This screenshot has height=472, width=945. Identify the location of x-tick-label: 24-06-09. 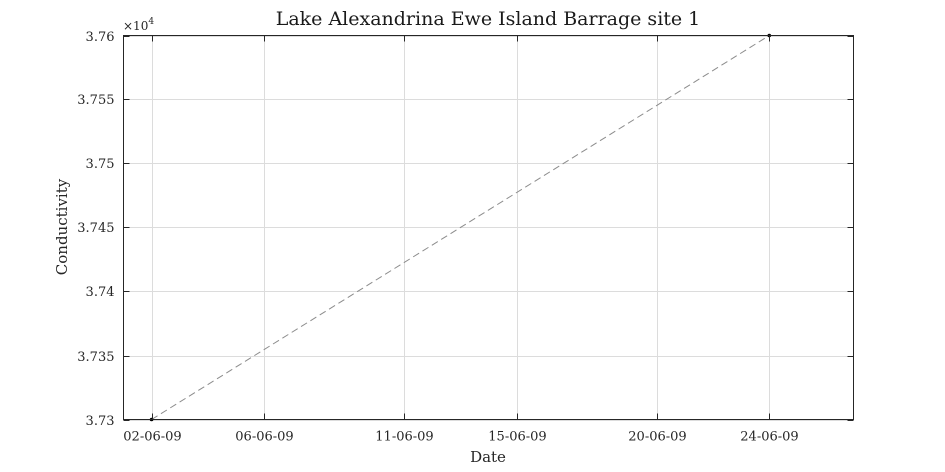
(769, 437).